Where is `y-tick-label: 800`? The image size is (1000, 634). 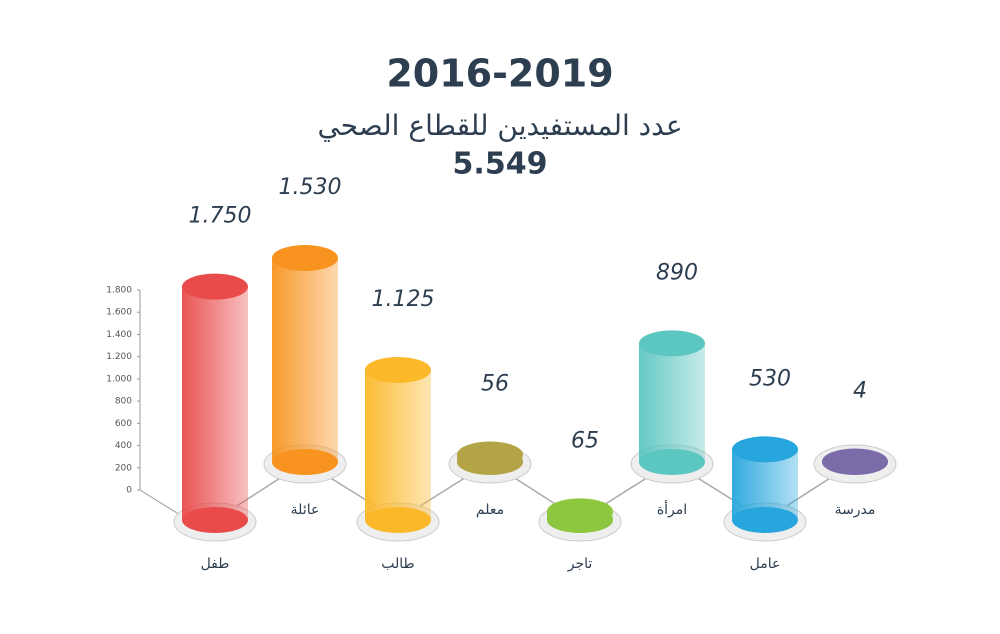
y-tick-label: 800 is located at coordinates (123, 402).